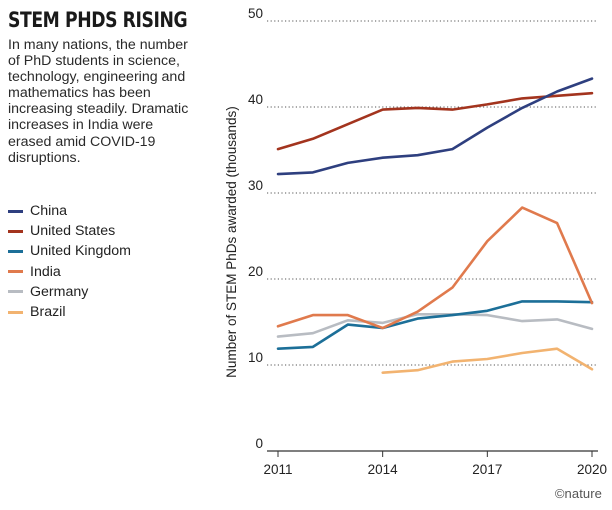 This screenshot has height=510, width=612. I want to click on x-tick-label: 2020, so click(592, 469).